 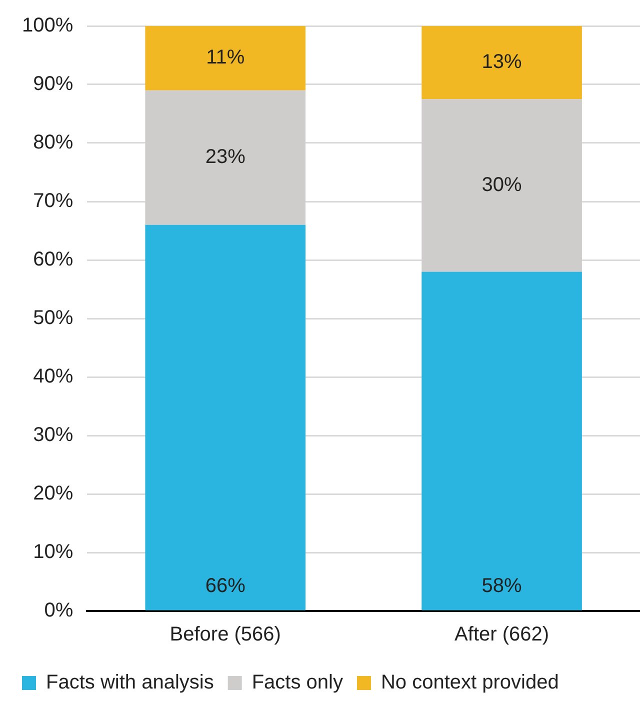 I want to click on data-label: 11%, so click(x=225, y=57).